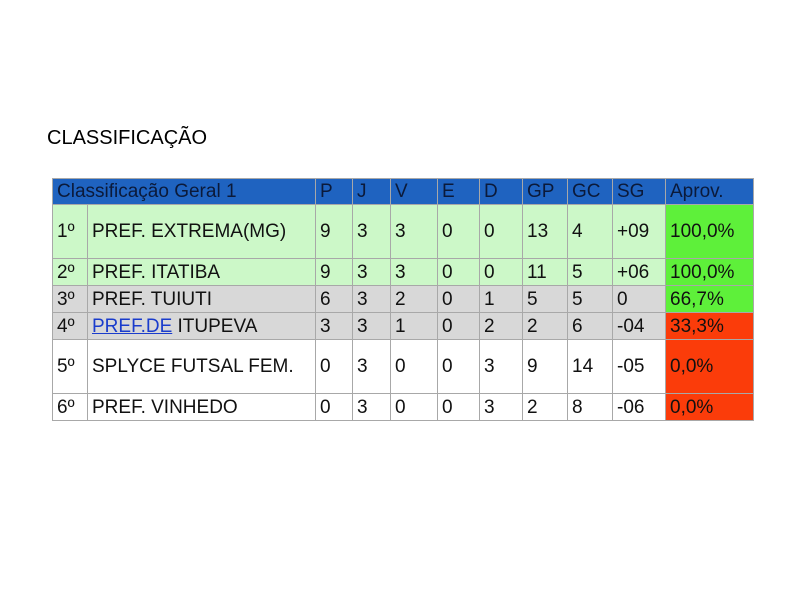  What do you see at coordinates (70, 407) in the screenshot?
I see `position: 6º` at bounding box center [70, 407].